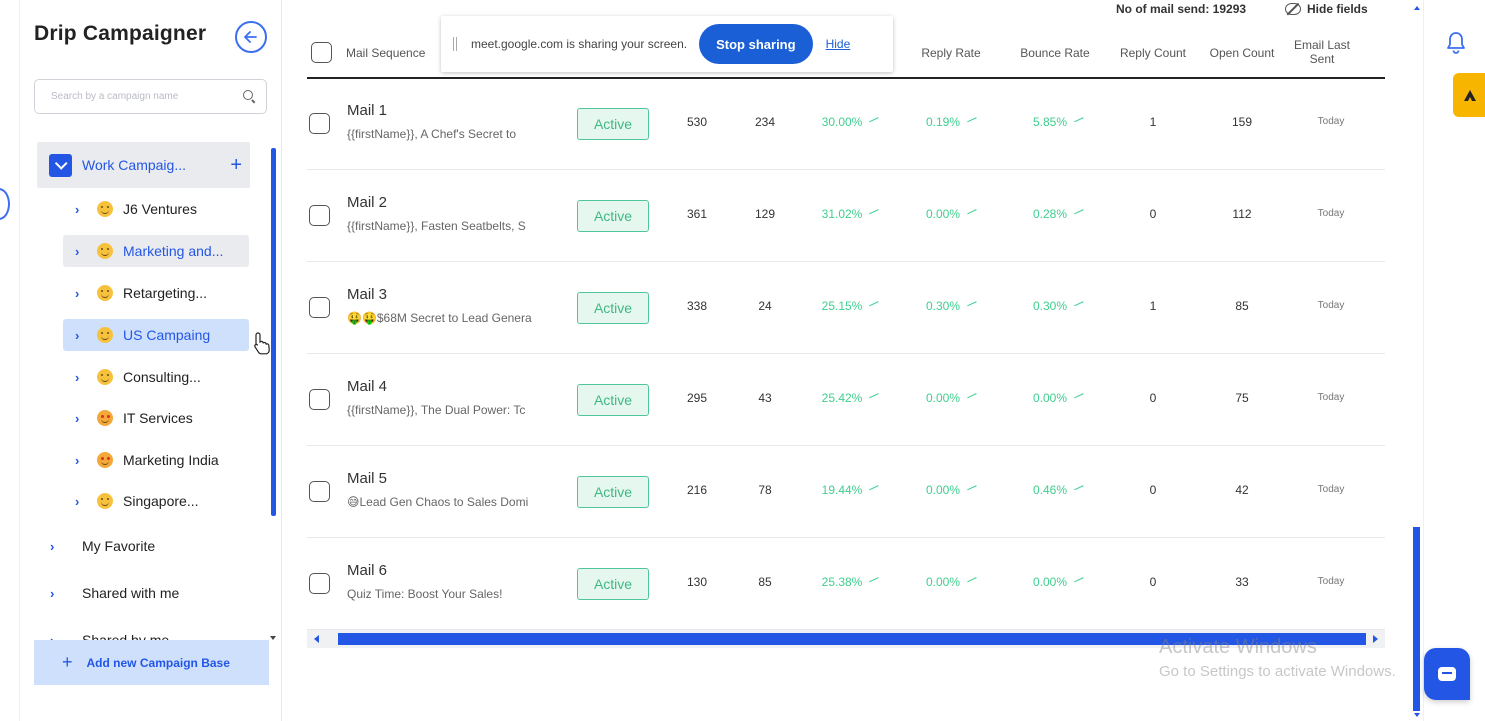  What do you see at coordinates (147, 96) in the screenshot?
I see `campaign-search-input` at bounding box center [147, 96].